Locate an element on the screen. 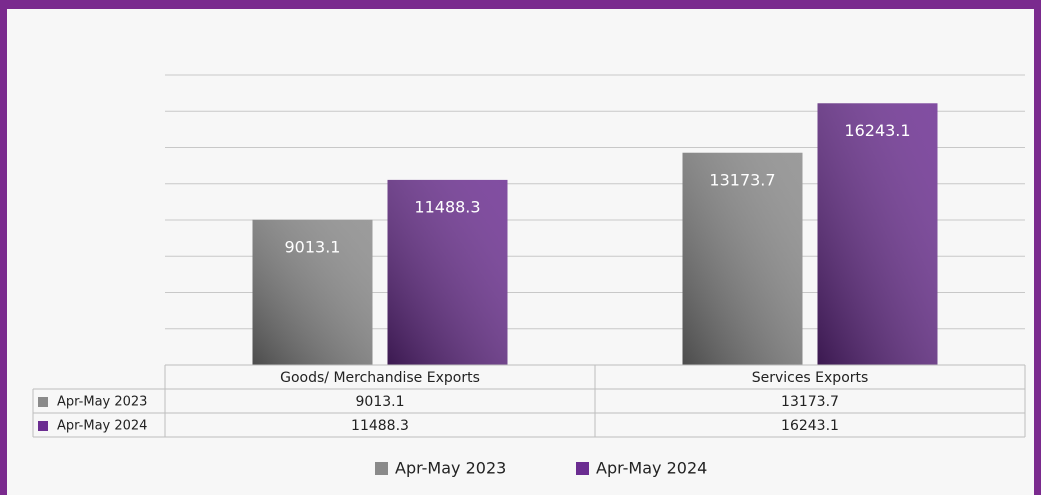  table-value: 16243.1 is located at coordinates (810, 426).